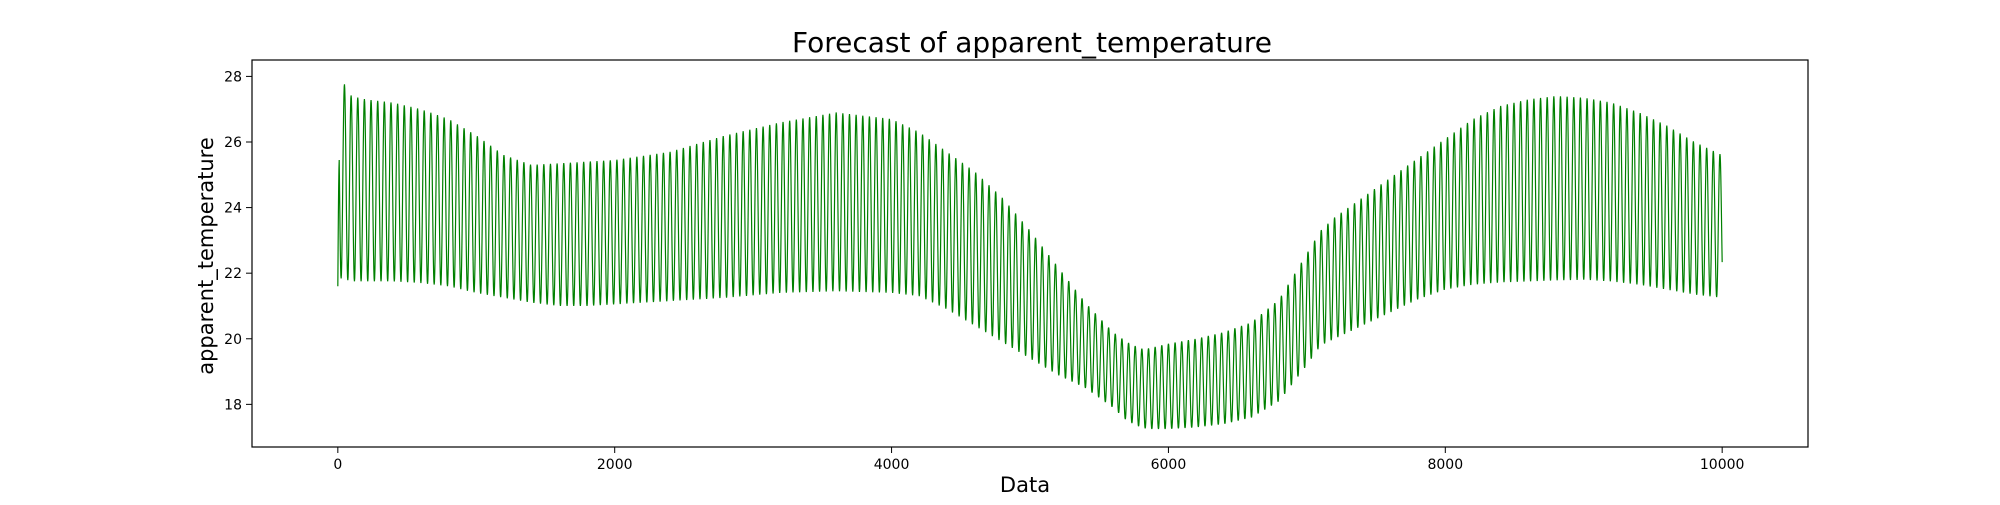  Describe the element at coordinates (1038, 460) in the screenshot. I see `x-axis-ticks: 0 2000 4000 6000 8000 10000` at that location.